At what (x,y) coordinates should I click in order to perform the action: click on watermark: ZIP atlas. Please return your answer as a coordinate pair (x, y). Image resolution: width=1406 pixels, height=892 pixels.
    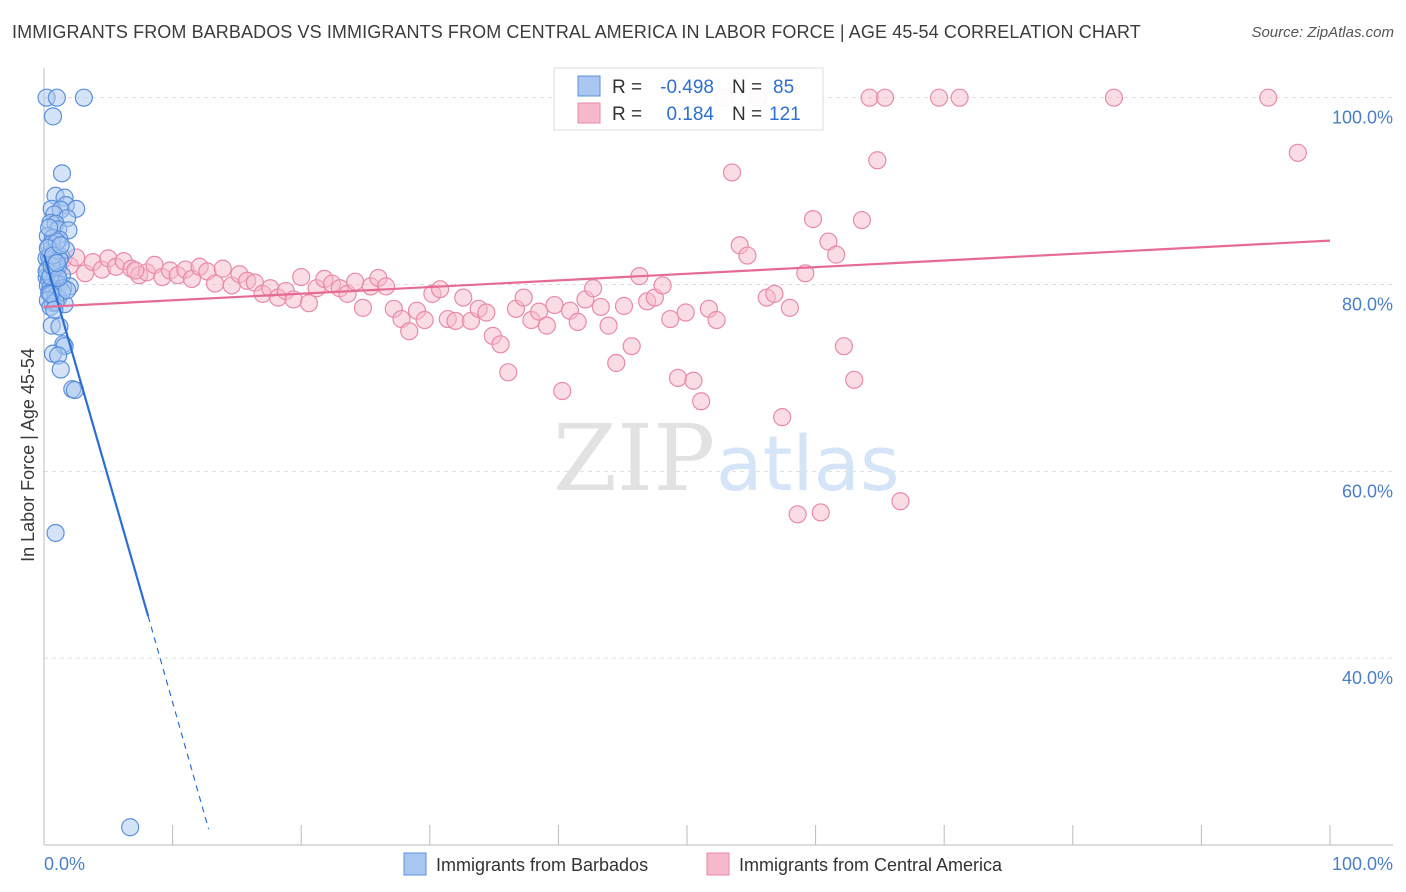
    Looking at the image, I should click on (726, 458).